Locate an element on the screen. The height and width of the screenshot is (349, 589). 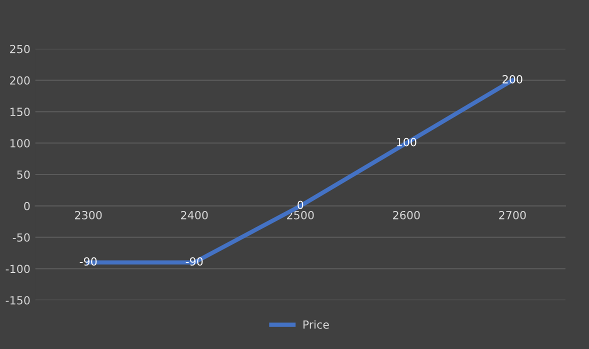
y-tick-label: 200 is located at coordinates (20, 80).